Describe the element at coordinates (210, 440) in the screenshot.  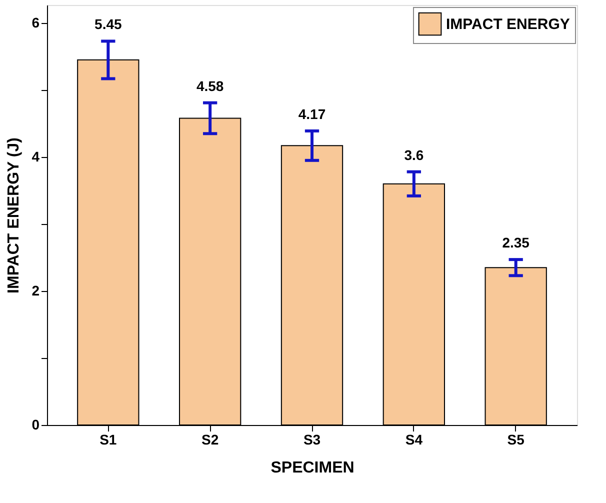
I see `x-tick-label: S2` at that location.